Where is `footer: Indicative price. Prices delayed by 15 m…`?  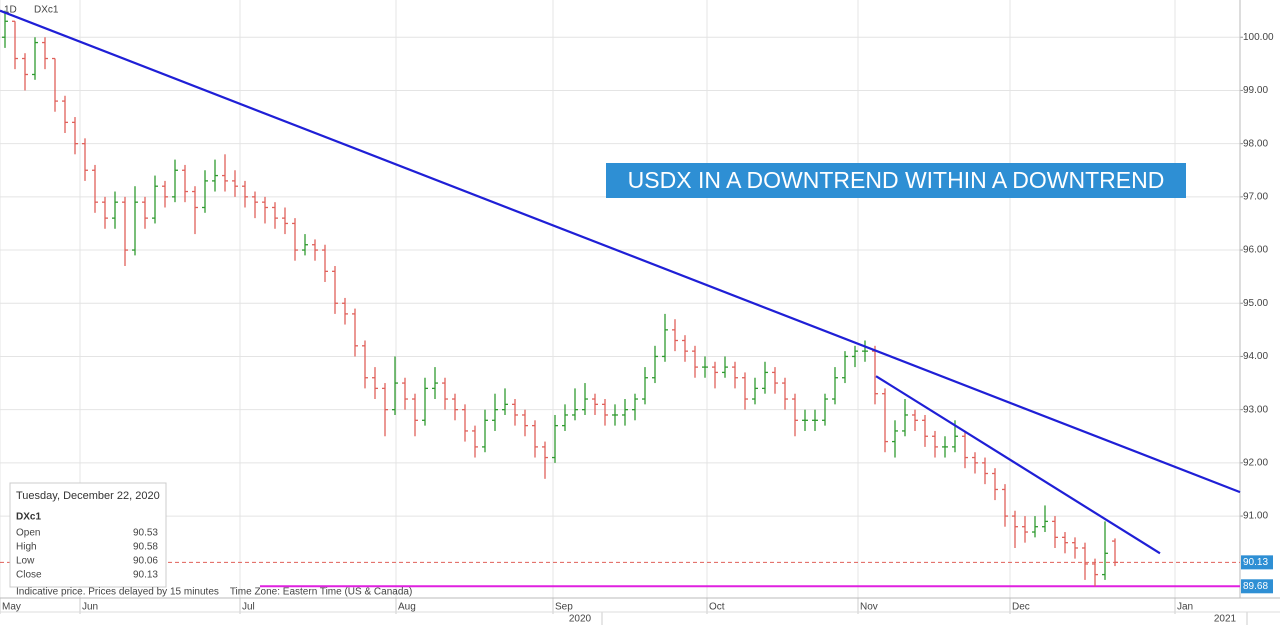 footer: Indicative price. Prices delayed by 15 m… is located at coordinates (214, 592).